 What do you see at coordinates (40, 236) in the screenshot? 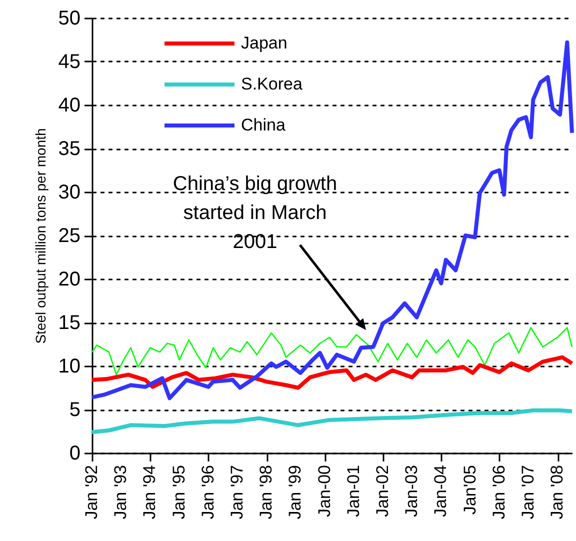
I see `y-axis-title: Steel output million tons per month` at bounding box center [40, 236].